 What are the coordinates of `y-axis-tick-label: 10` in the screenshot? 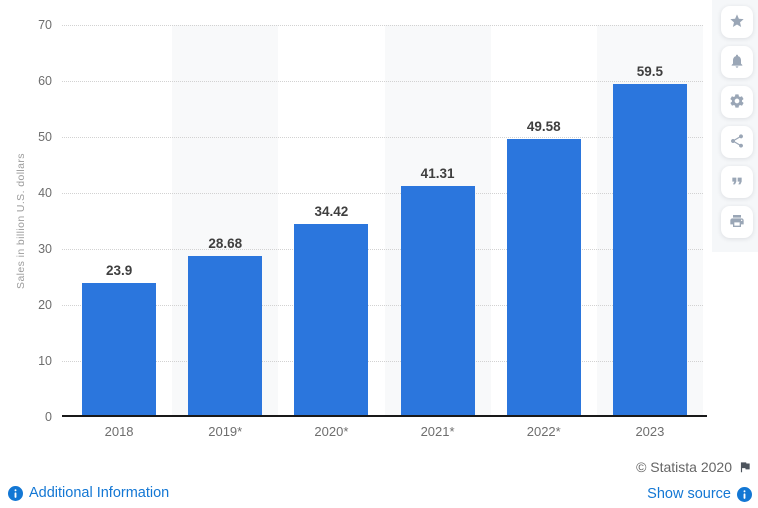 It's located at (45, 361).